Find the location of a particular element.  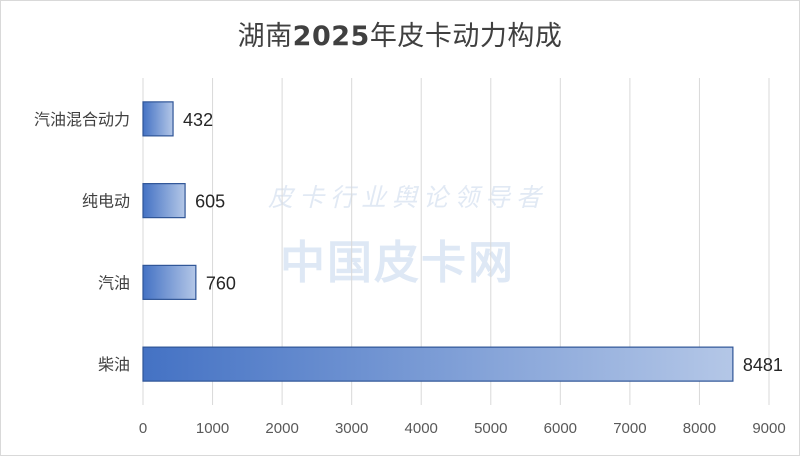

x-tick-label: 3000 is located at coordinates (351, 428).